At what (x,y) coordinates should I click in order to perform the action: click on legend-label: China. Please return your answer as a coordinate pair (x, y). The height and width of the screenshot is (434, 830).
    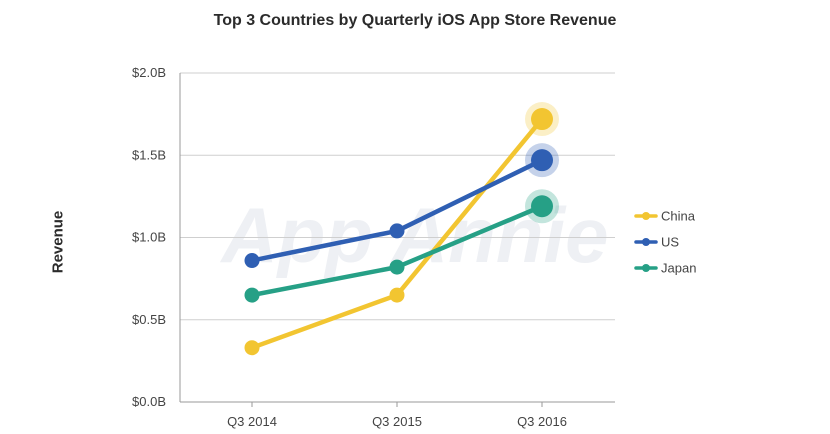
    Looking at the image, I should click on (678, 216).